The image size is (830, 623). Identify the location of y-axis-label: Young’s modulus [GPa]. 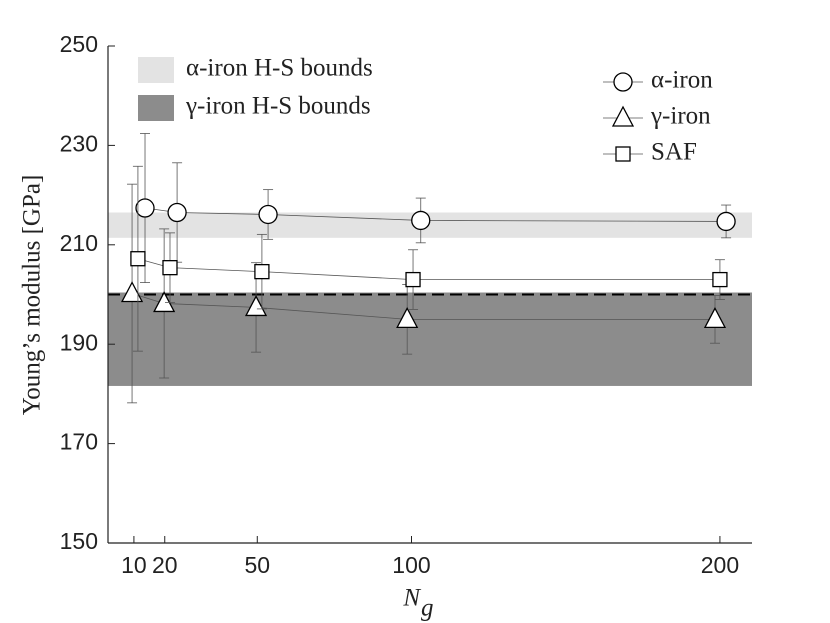
(32, 295).